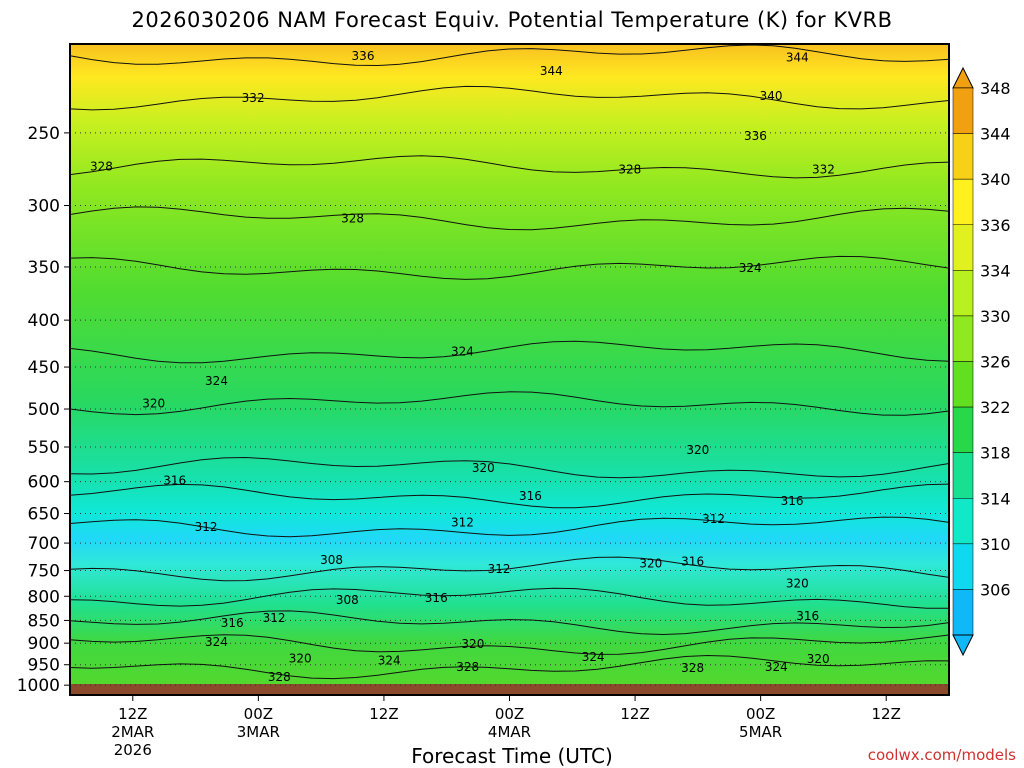 The width and height of the screenshot is (1024, 768). I want to click on x-tick-label: 2026, so click(133, 750).